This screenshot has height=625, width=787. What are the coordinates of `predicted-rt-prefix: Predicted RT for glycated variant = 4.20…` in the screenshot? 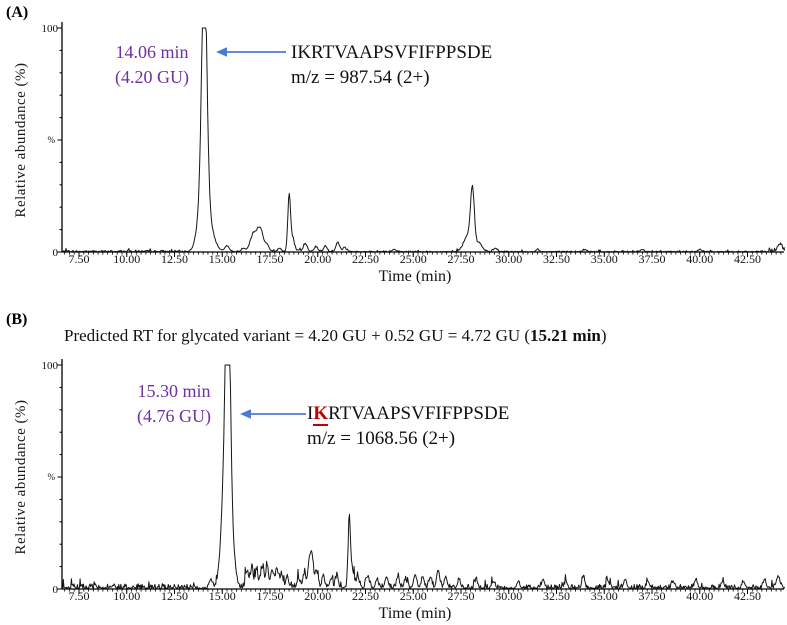 It's located at (297, 335).